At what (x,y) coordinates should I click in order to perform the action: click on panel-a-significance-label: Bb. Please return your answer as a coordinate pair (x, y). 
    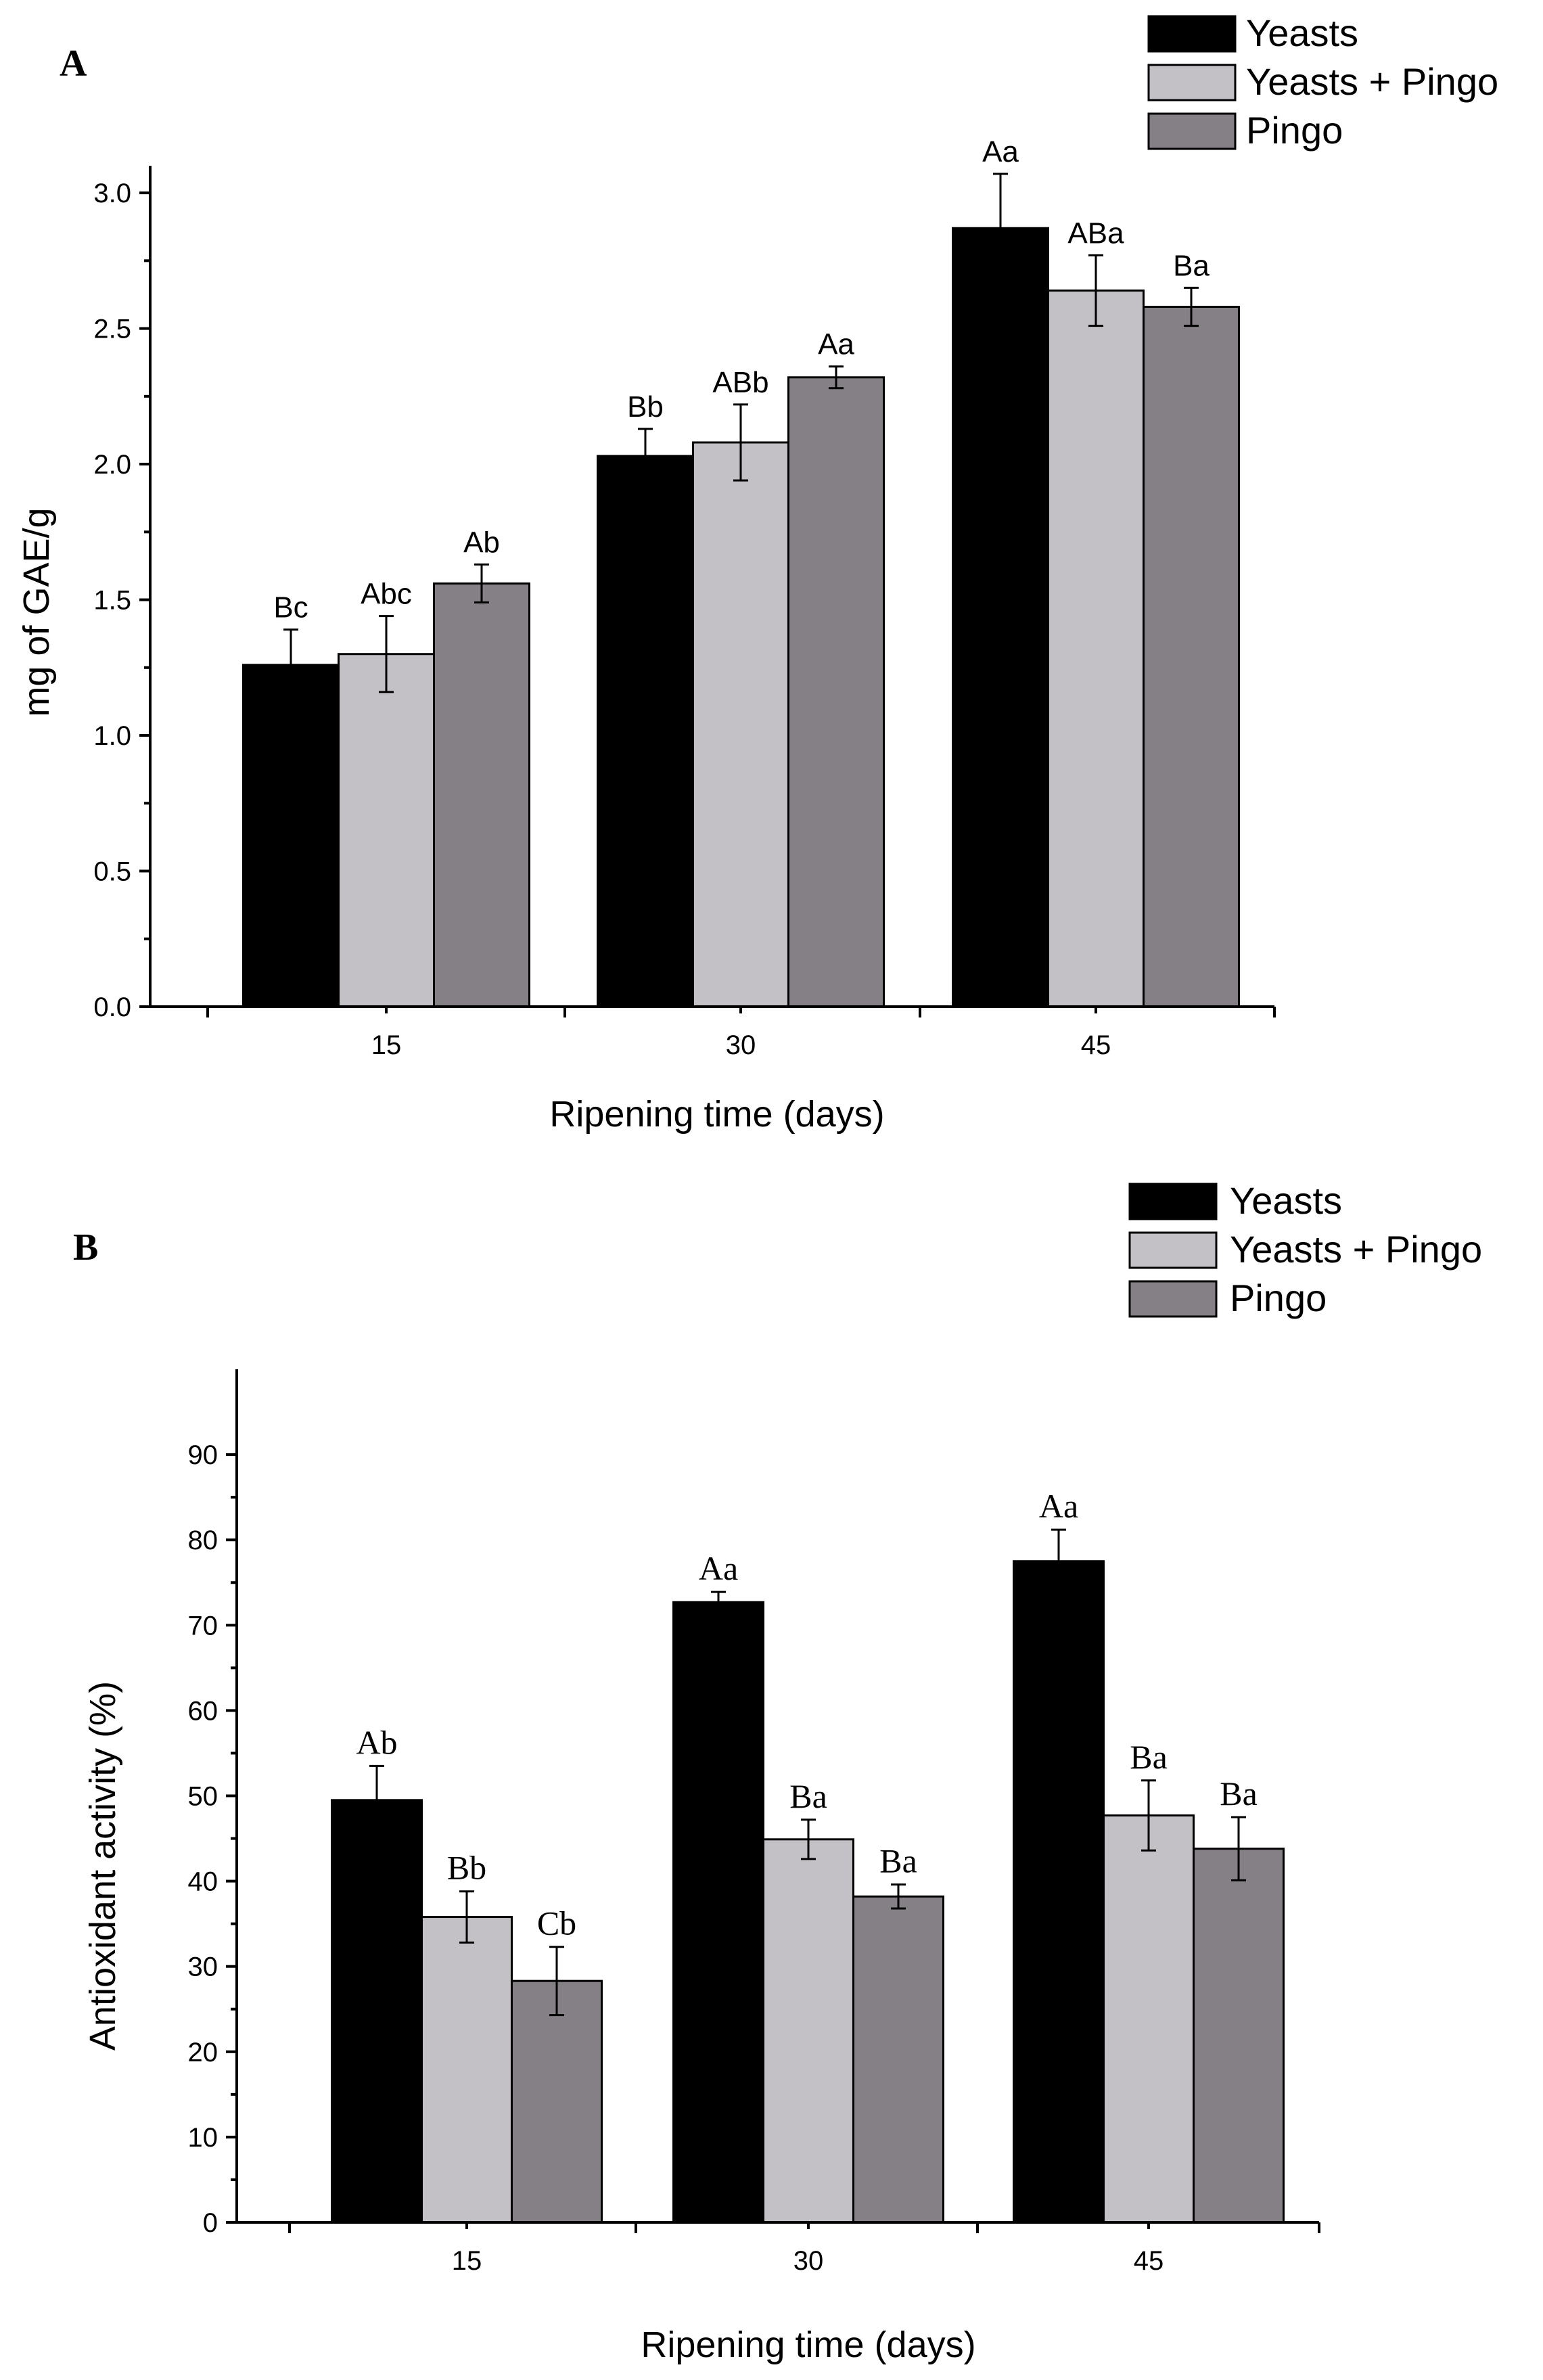
    Looking at the image, I should click on (645, 407).